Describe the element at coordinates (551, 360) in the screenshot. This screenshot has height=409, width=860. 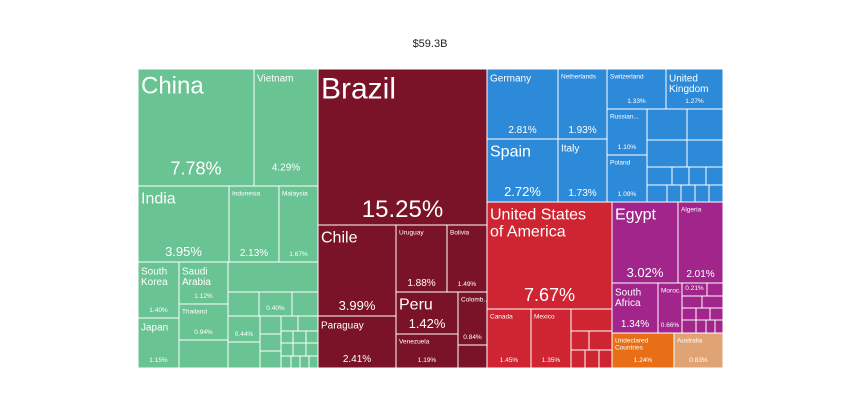
I see `tile-value-mexico: 1.35%` at that location.